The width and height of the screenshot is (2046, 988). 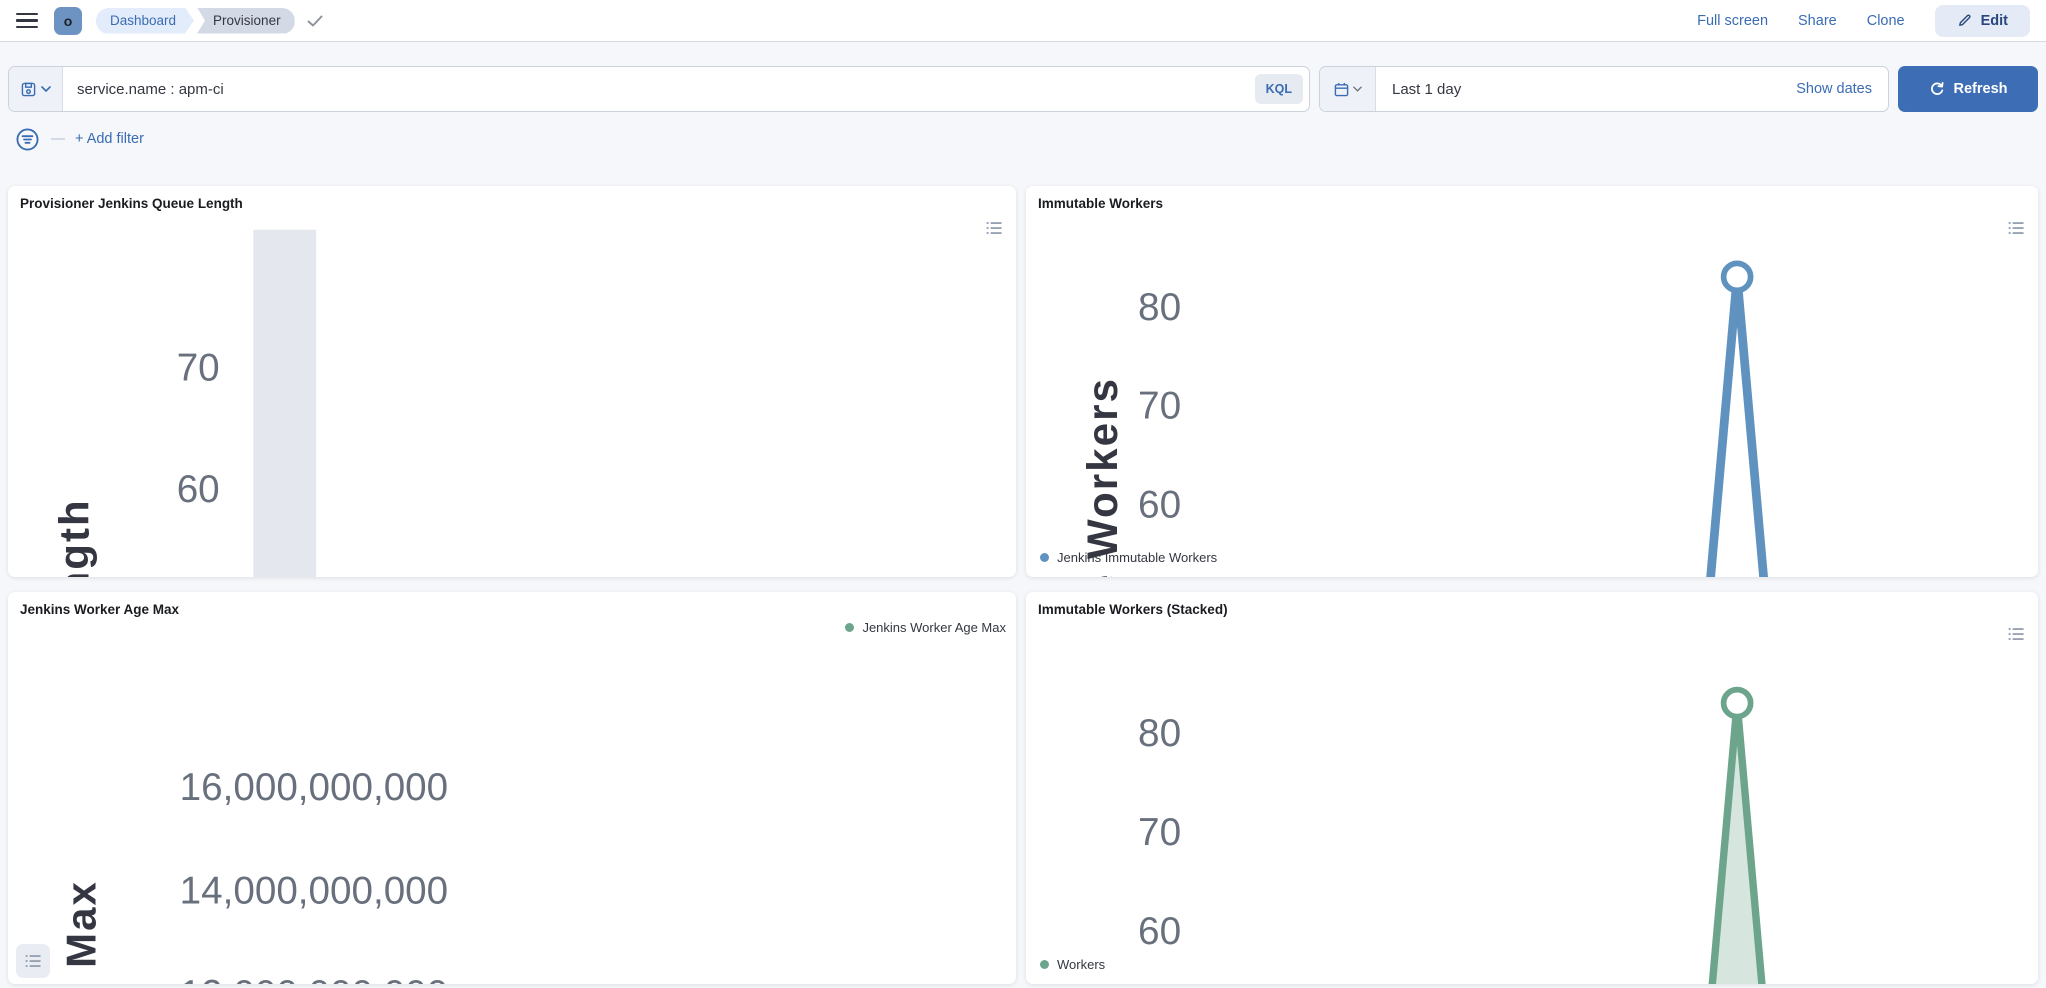 I want to click on filter-row: + Add filter, so click(x=1023, y=139).